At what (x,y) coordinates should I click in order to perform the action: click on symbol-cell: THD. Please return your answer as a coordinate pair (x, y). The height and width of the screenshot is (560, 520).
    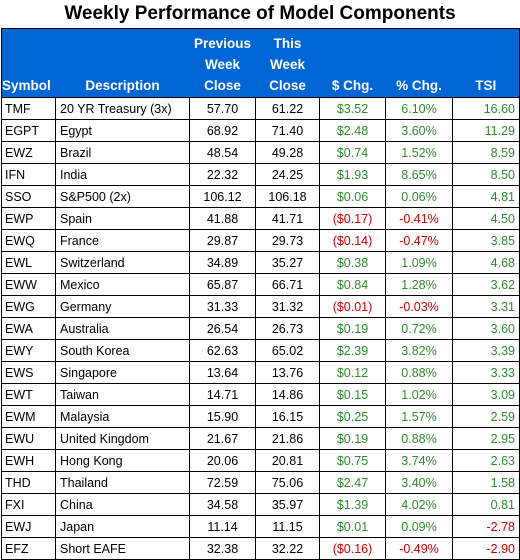
    Looking at the image, I should click on (28, 482).